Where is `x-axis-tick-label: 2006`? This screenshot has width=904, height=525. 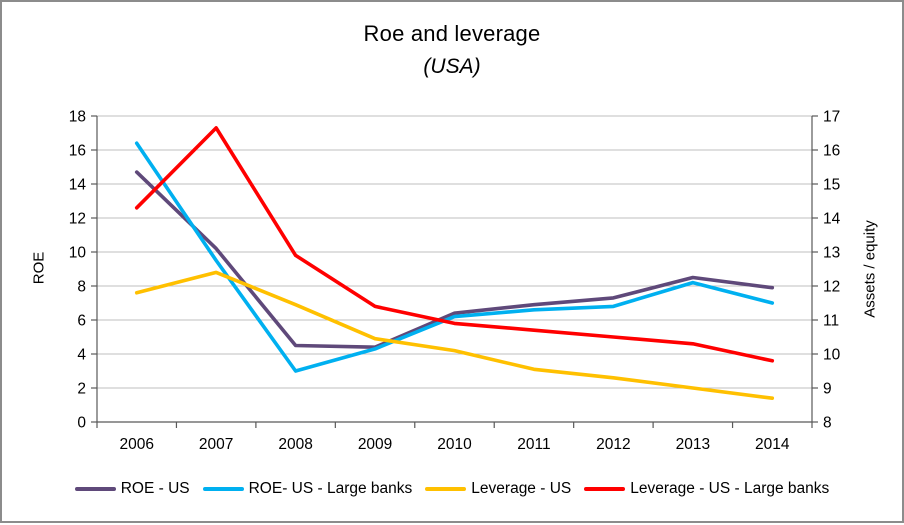
x-axis-tick-label: 2006 is located at coordinates (136, 444).